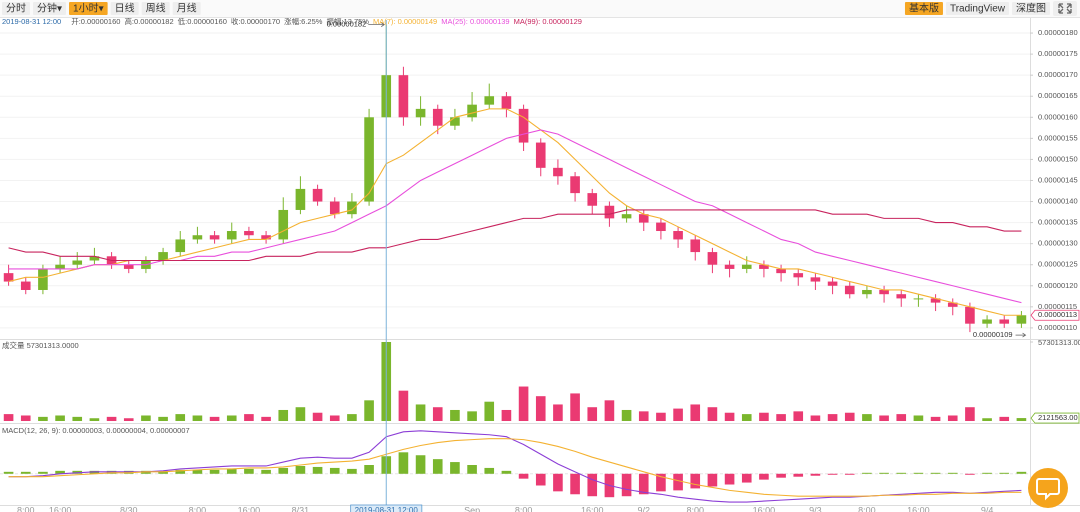 This screenshot has width=1080, height=512. I want to click on toolbar-button: 深度图, so click(1031, 8).